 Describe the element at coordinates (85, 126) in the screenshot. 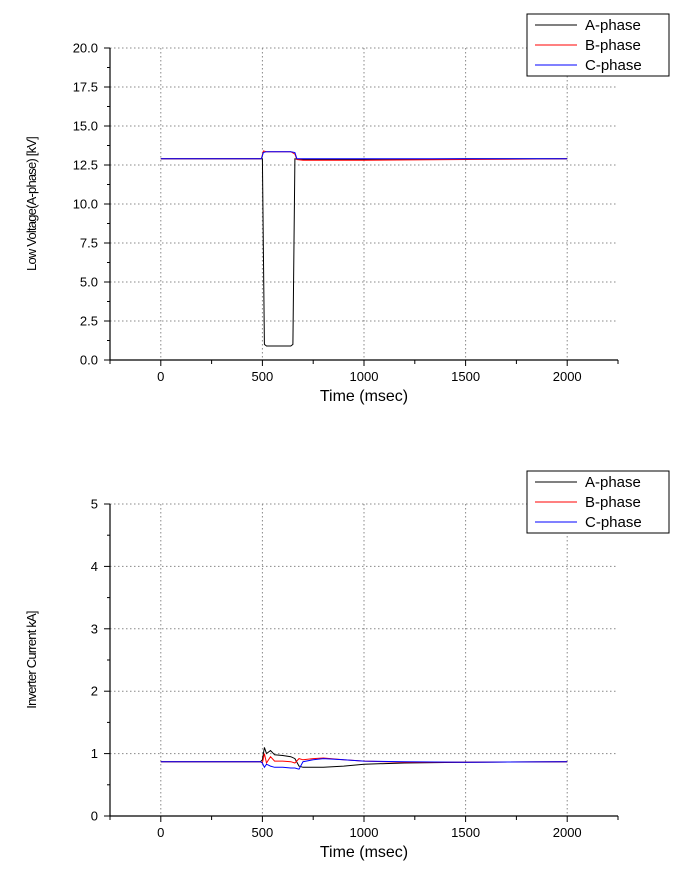

I see `y-tick-label: 15.0` at that location.